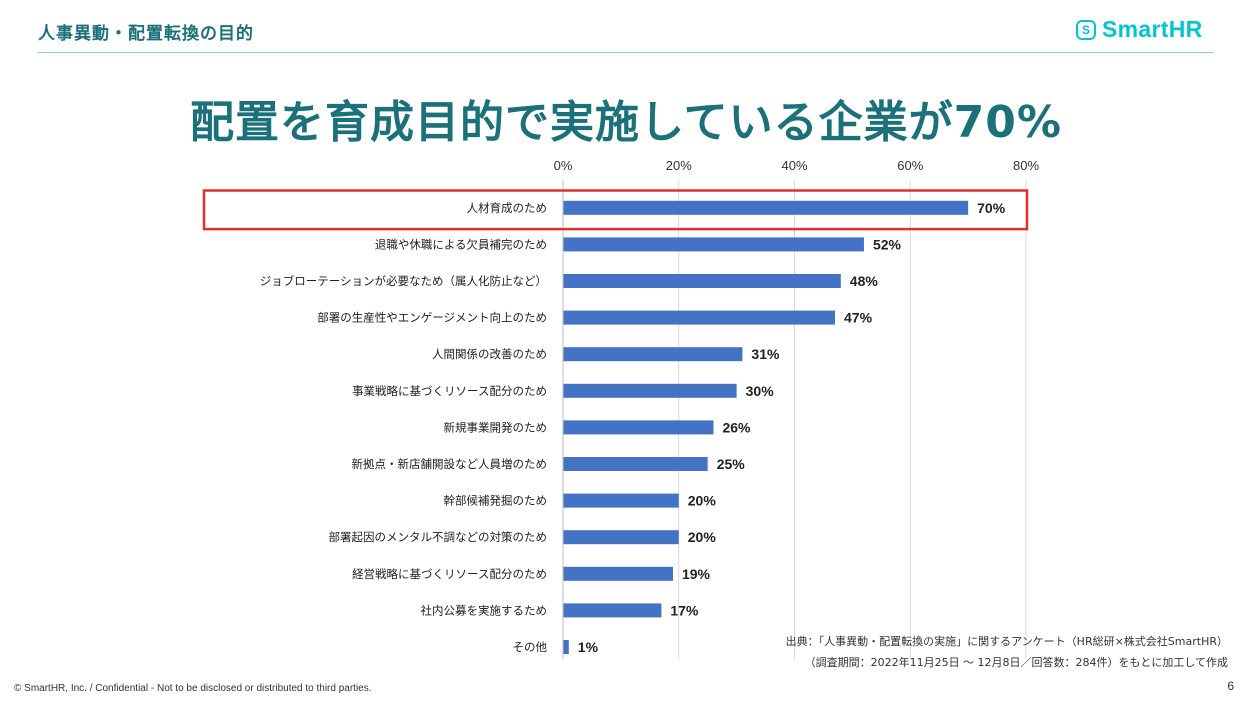  What do you see at coordinates (449, 391) in the screenshot?
I see `category-label: 事業戦略に基づくリソース配分のため` at bounding box center [449, 391].